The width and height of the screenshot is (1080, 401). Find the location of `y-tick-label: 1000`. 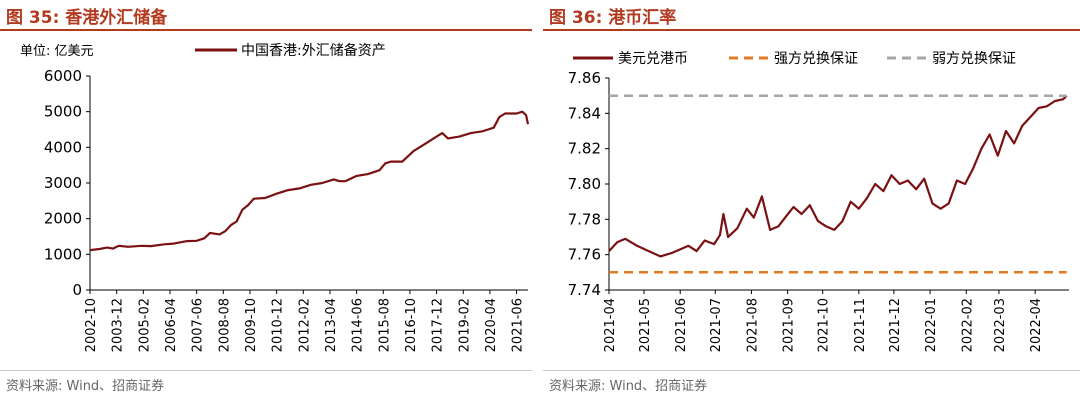

y-tick-label: 1000 is located at coordinates (63, 254).